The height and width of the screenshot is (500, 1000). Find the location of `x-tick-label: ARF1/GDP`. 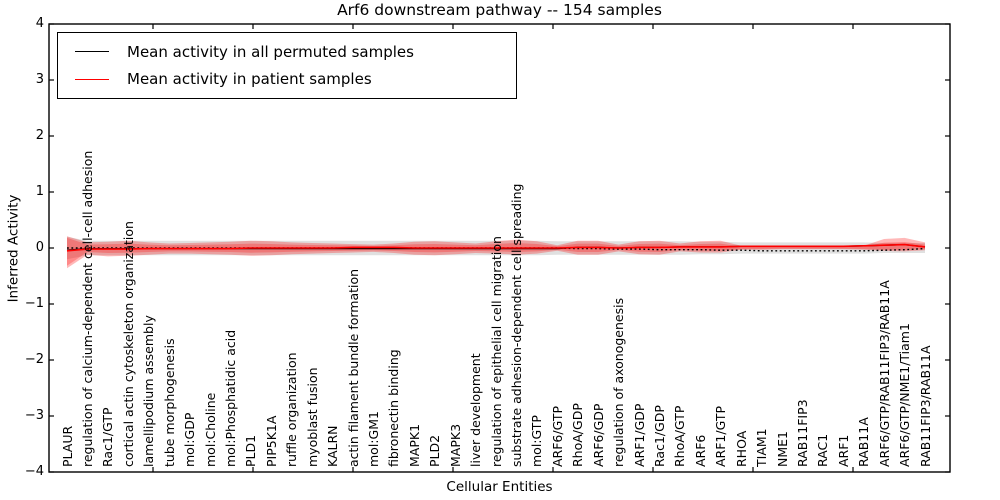

x-tick-label: ARF1/GDP is located at coordinates (639, 435).